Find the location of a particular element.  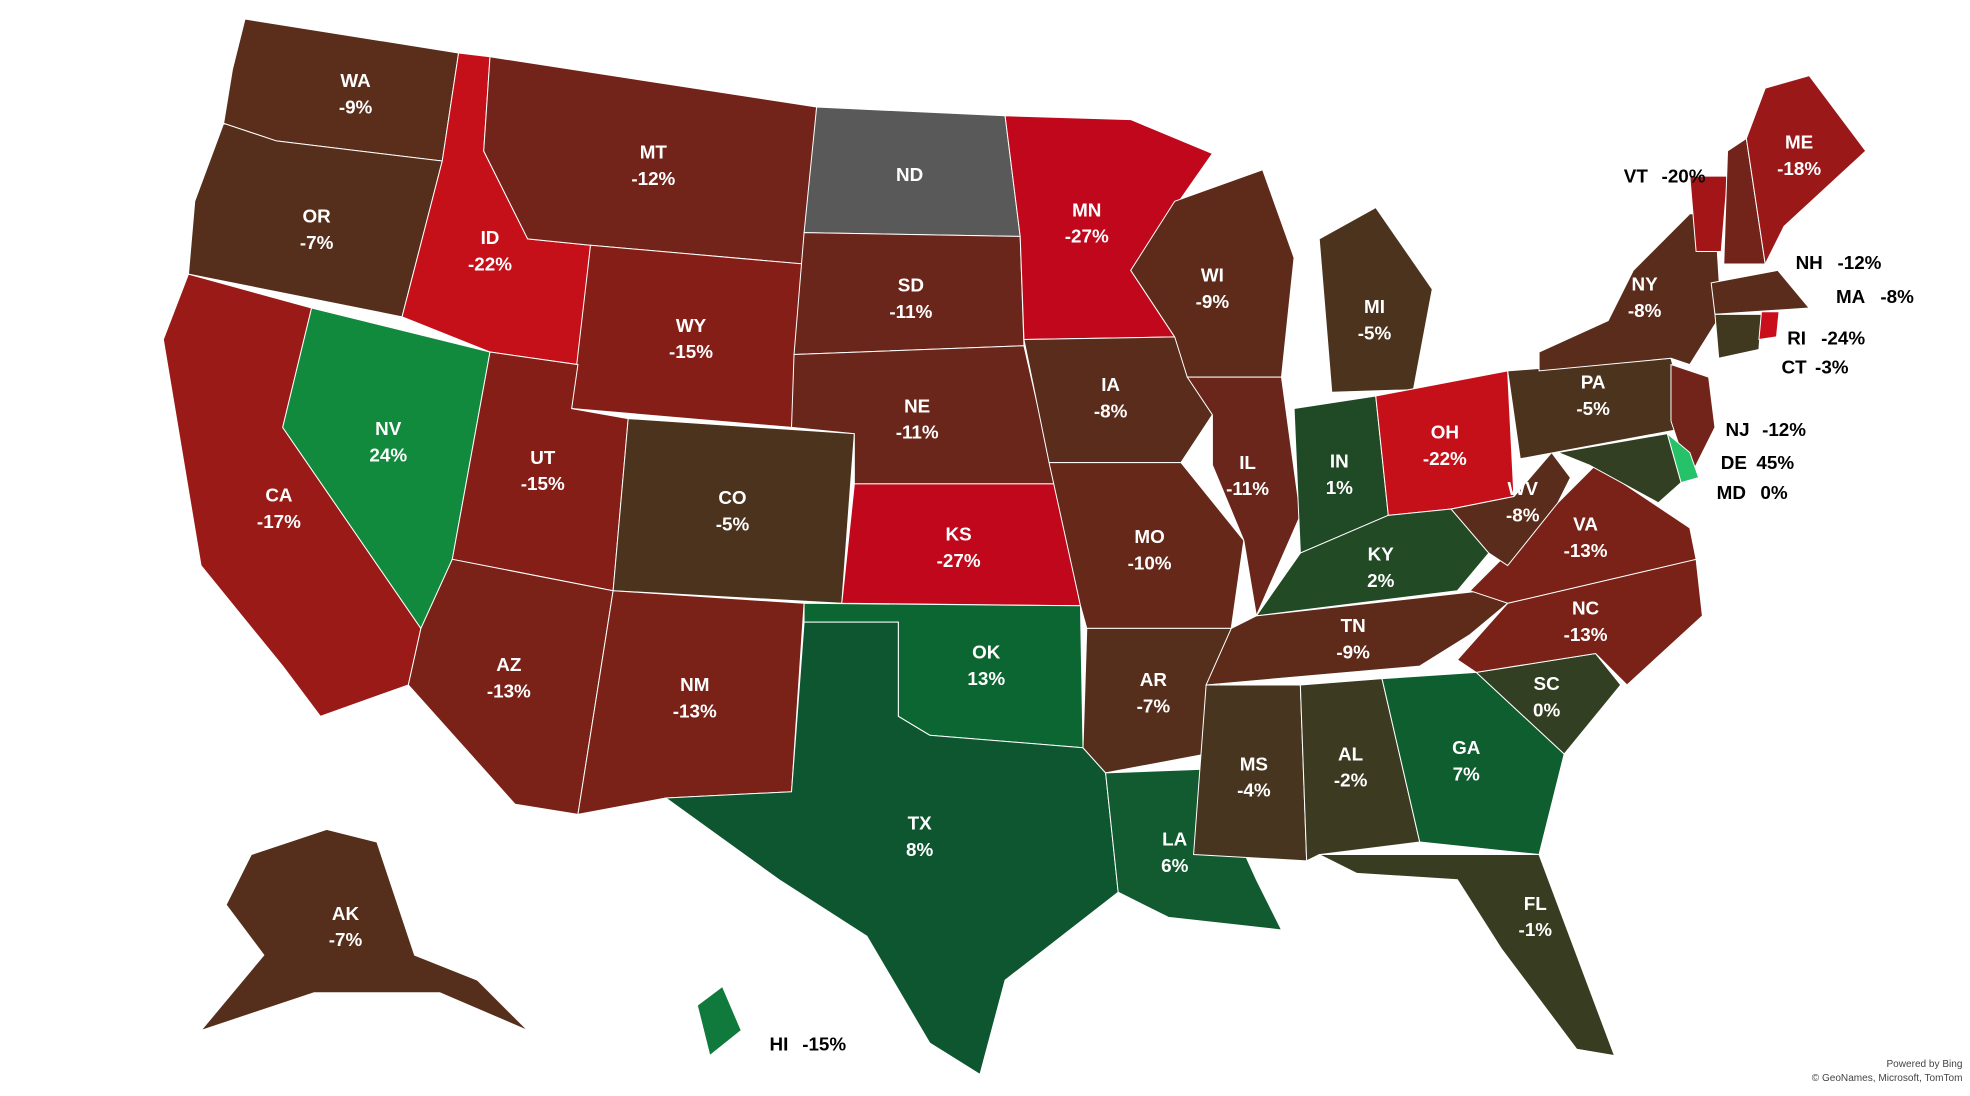

state-label: RI is located at coordinates (1796, 337).